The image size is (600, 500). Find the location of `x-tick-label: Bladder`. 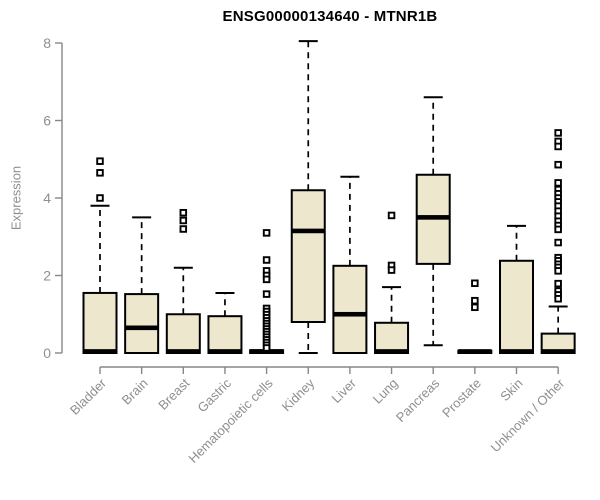

x-tick-label: Bladder is located at coordinates (88, 396).